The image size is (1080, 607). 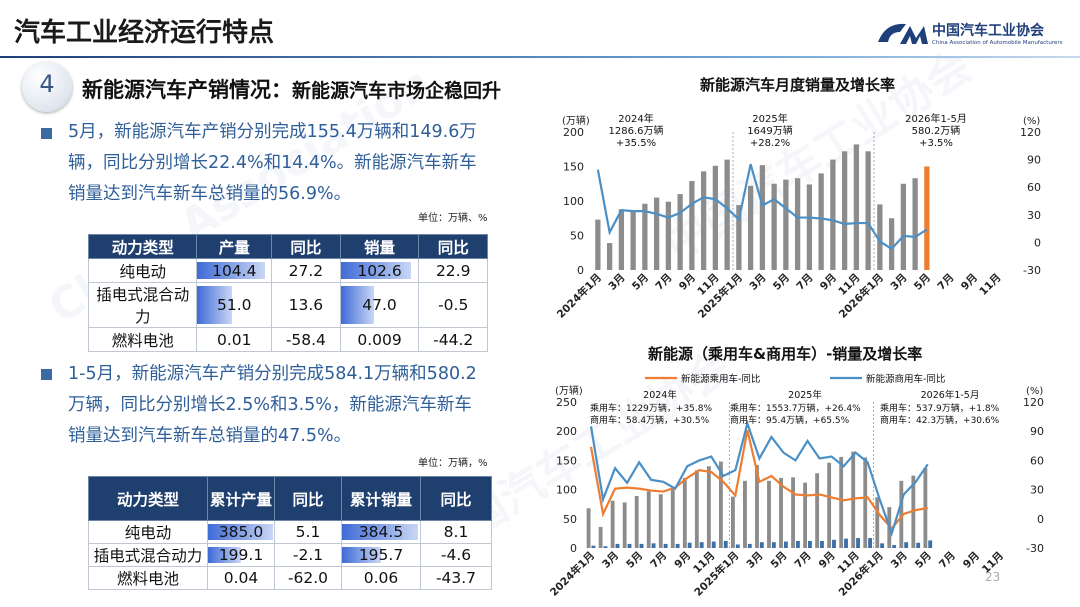 What do you see at coordinates (1031, 121) in the screenshot?
I see `y2-axis-label: (%)` at bounding box center [1031, 121].